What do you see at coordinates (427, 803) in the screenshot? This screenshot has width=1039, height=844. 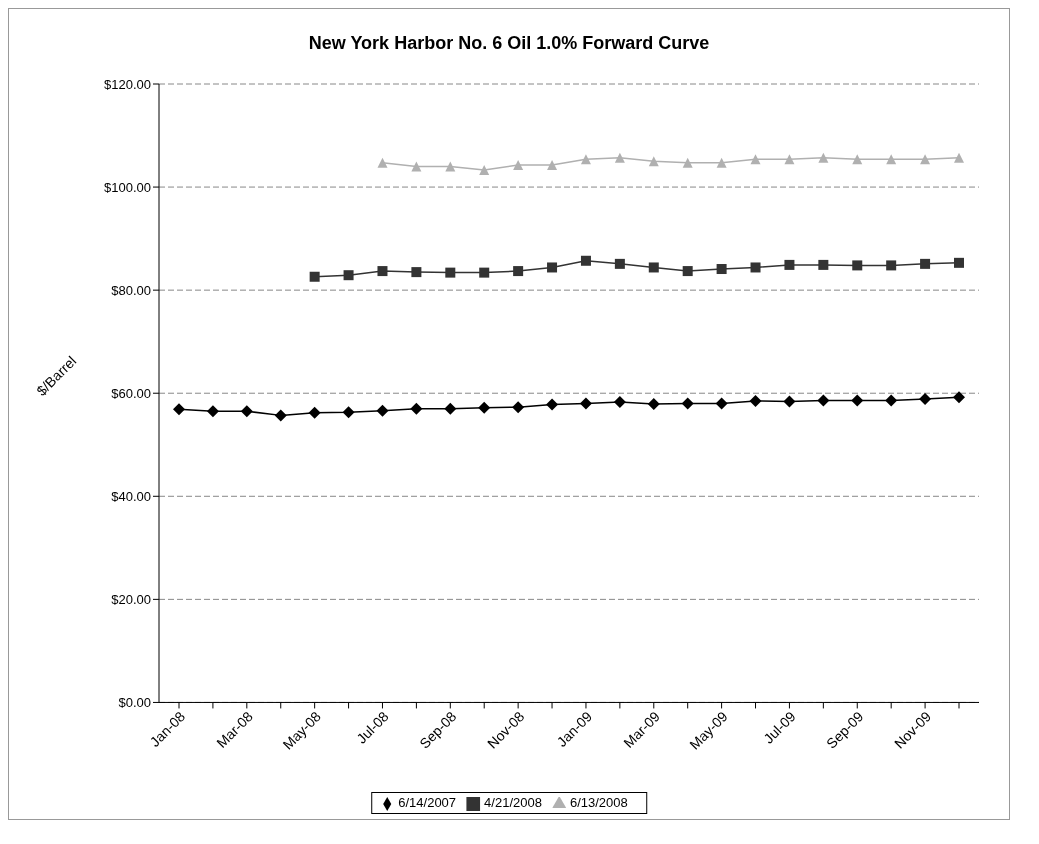 I see `legend-label: 6/14/2007` at bounding box center [427, 803].